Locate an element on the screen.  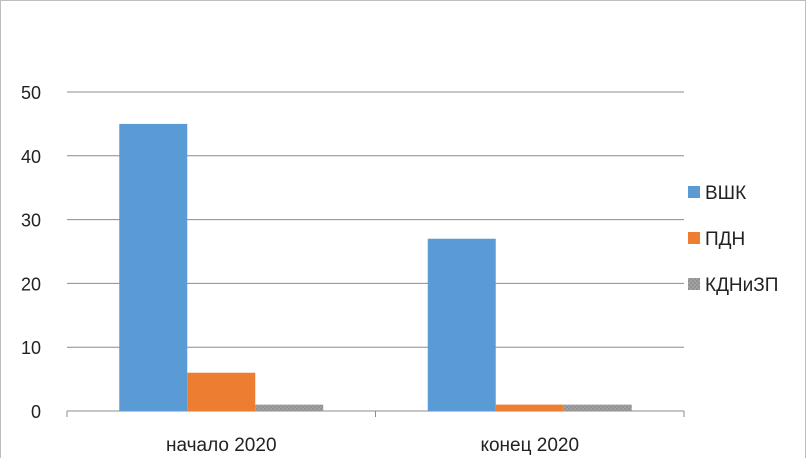
legend-label-1: ВШК is located at coordinates (725, 193).